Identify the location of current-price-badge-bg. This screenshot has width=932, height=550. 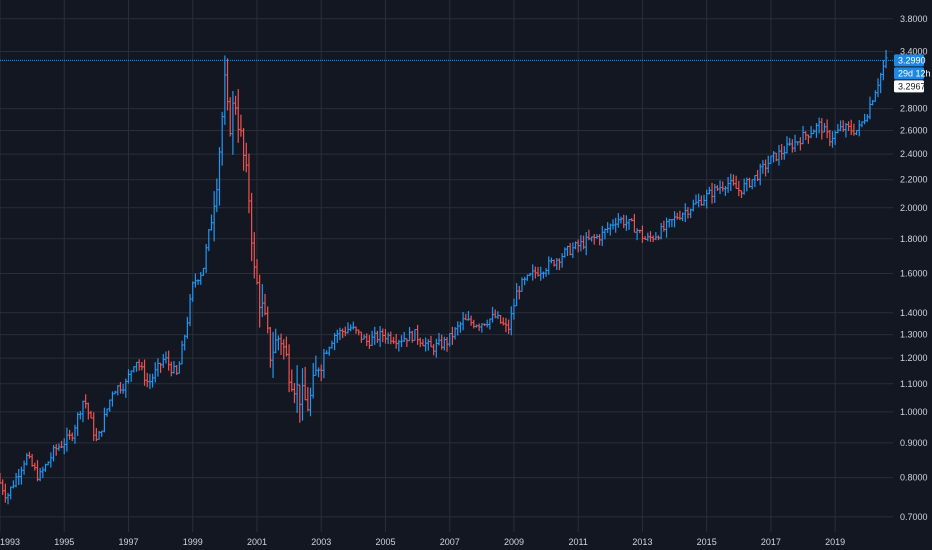
(909, 60).